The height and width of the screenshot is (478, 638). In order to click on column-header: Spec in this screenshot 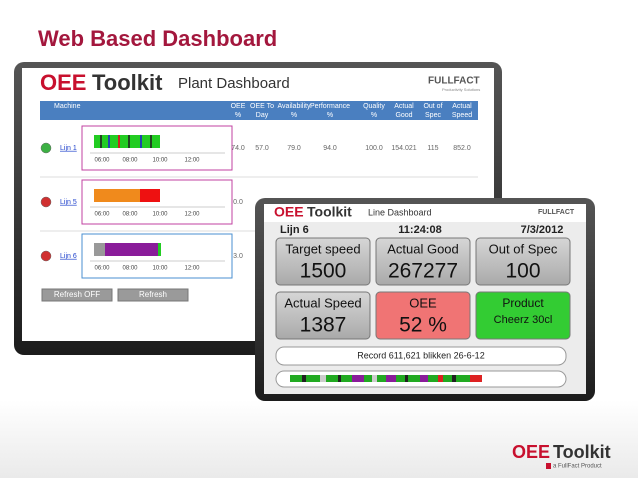, I will do `click(433, 115)`.